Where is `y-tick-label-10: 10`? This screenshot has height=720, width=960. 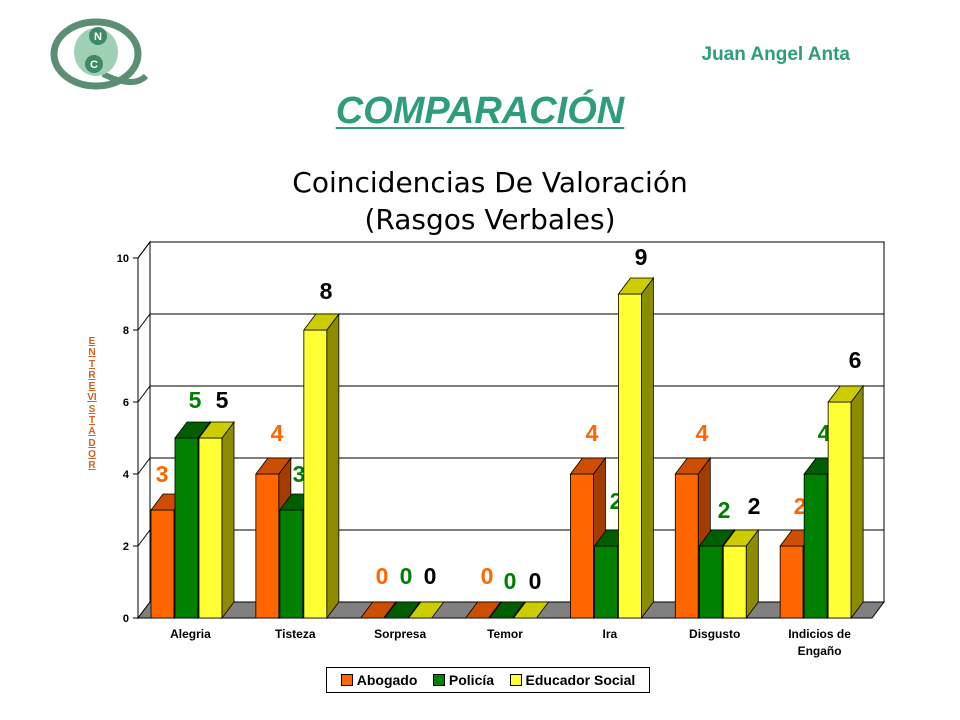 y-tick-label-10: 10 is located at coordinates (123, 259).